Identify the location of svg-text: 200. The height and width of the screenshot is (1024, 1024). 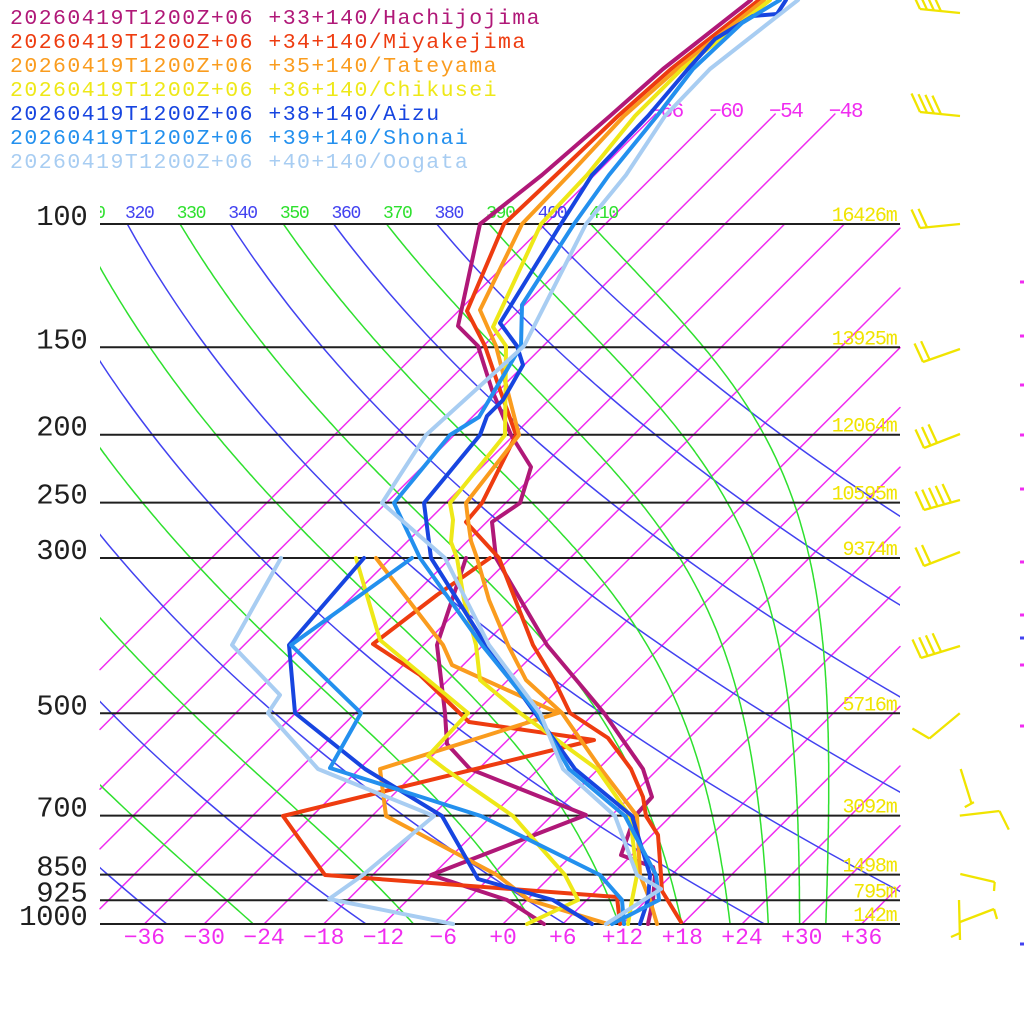
(61, 428).